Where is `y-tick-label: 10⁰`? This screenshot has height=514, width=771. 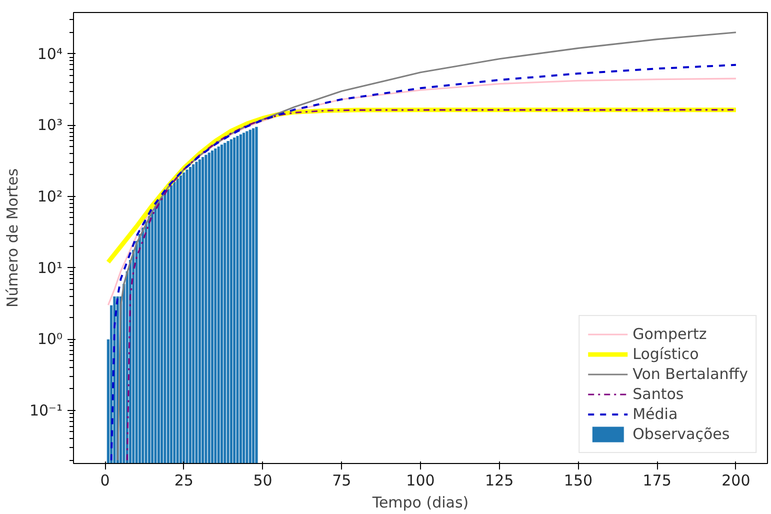 y-tick-label: 10⁰ is located at coordinates (50, 339).